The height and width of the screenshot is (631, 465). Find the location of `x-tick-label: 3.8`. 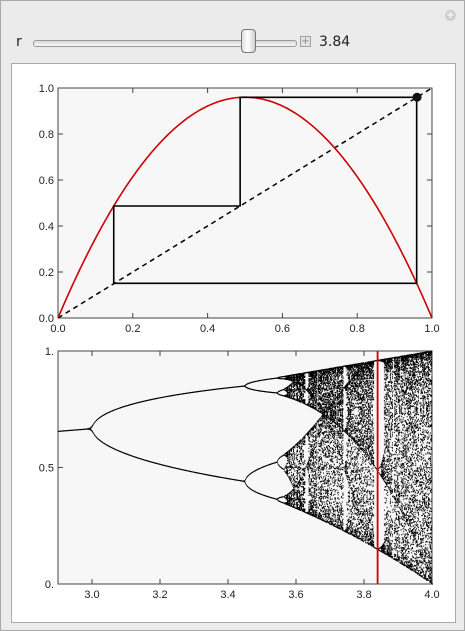

x-tick-label: 3.8 is located at coordinates (363, 595).